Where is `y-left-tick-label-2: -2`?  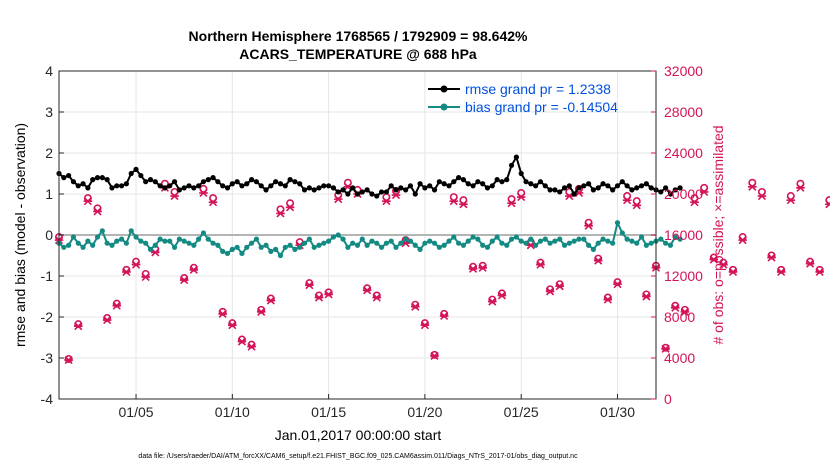
y-left-tick-label-2: -2 is located at coordinates (47, 317).